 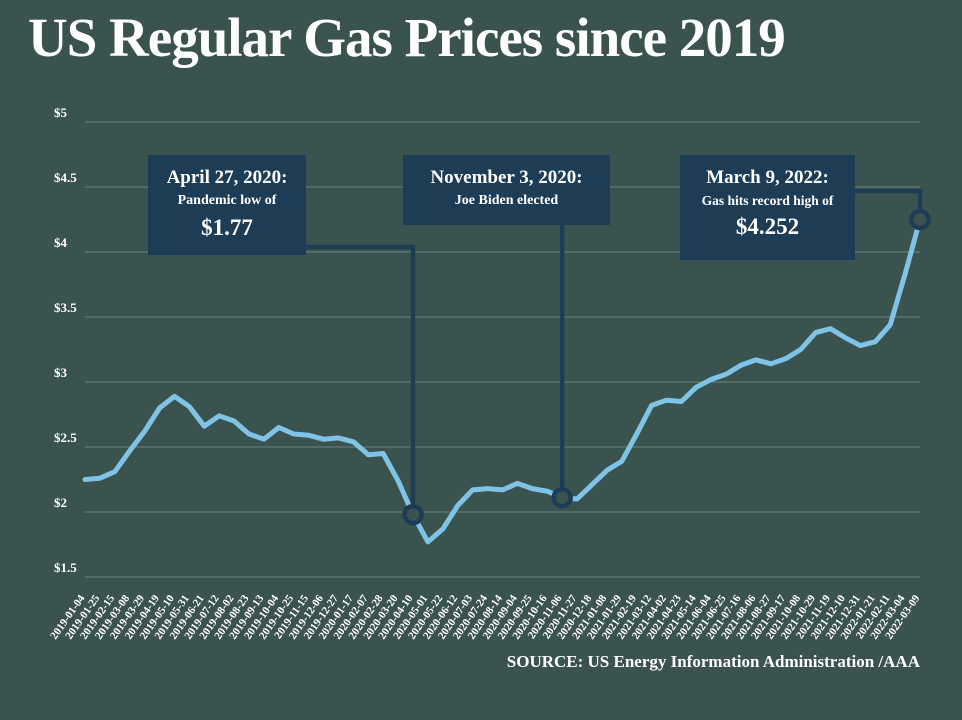 I want to click on y-axis-tick-label: $2.5, so click(x=65, y=437).